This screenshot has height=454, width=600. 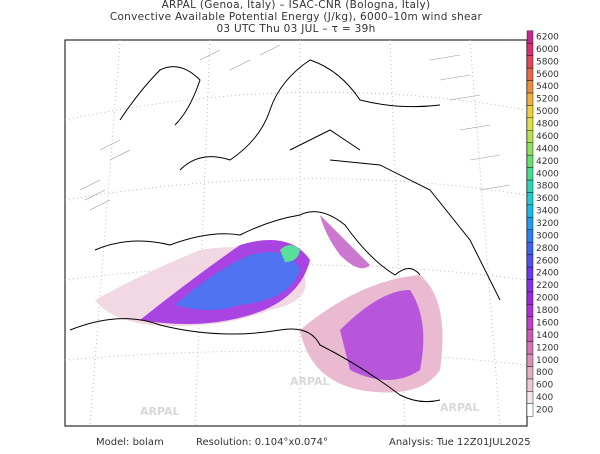 What do you see at coordinates (547, 299) in the screenshot?
I see `colorbar-label: 2000` at bounding box center [547, 299].